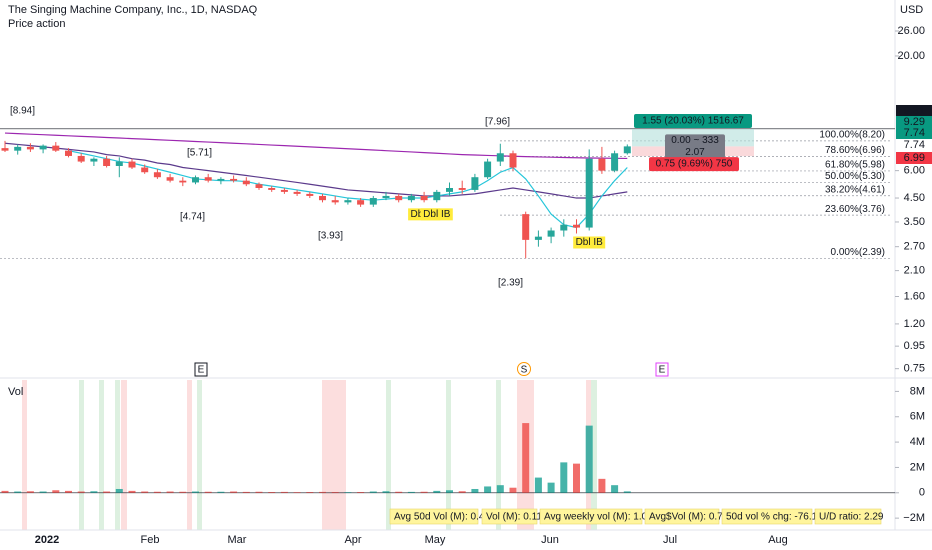 Image resolution: width=932 pixels, height=550 pixels. I want to click on pivot-label: [4.74], so click(192, 217).